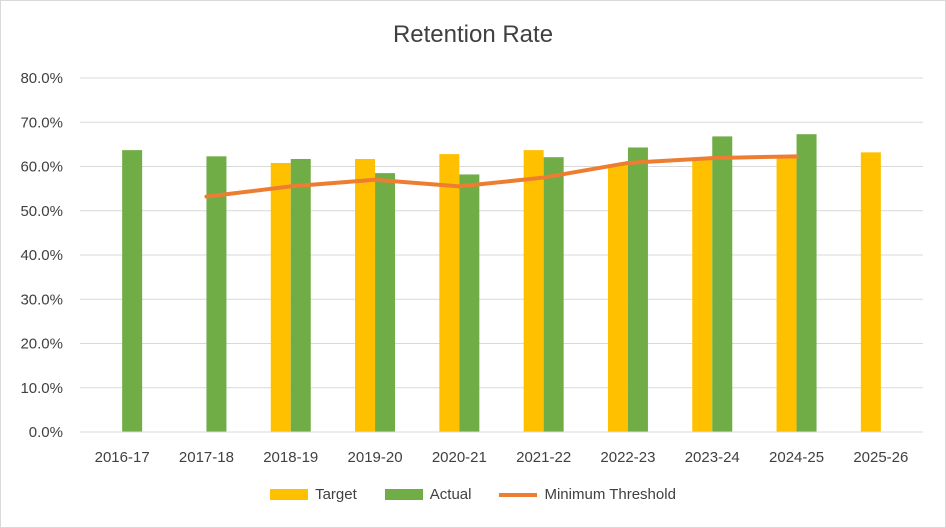  I want to click on x-tick-label: 2019-20, so click(375, 457).